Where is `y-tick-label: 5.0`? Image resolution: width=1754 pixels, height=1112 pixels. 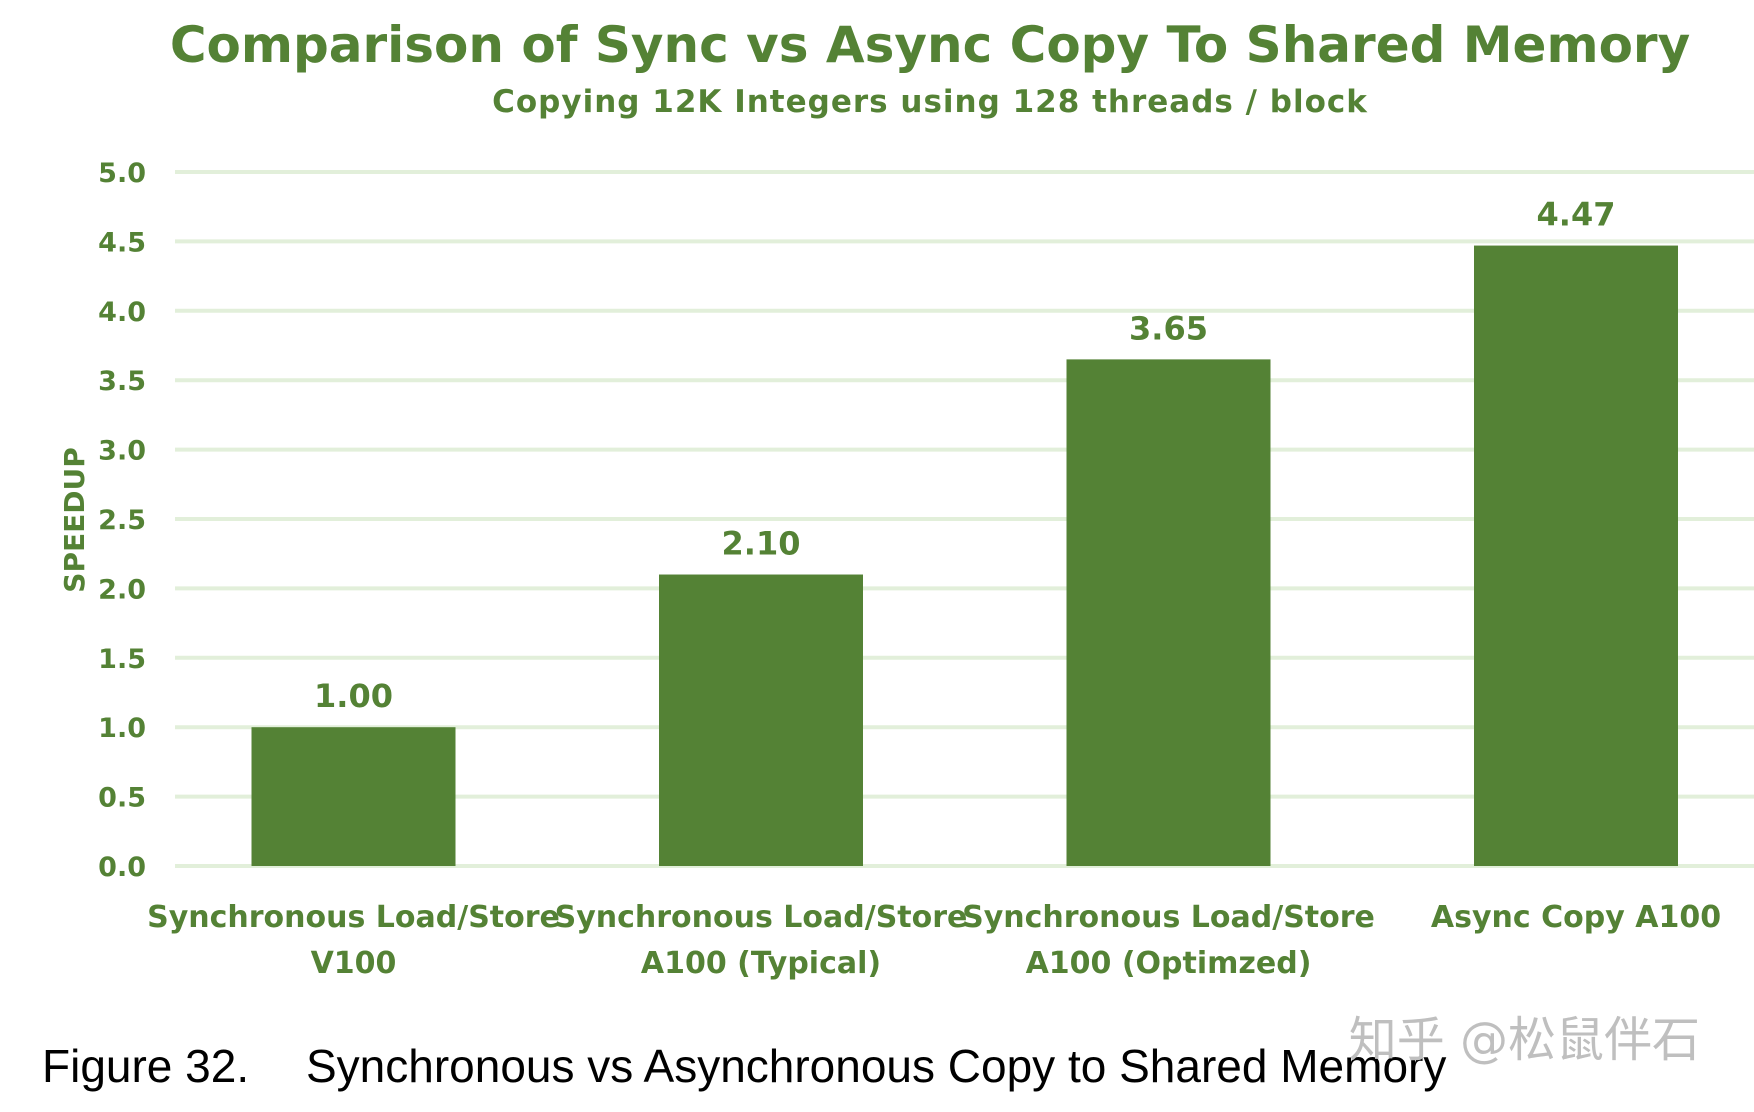 y-tick-label: 5.0 is located at coordinates (122, 173).